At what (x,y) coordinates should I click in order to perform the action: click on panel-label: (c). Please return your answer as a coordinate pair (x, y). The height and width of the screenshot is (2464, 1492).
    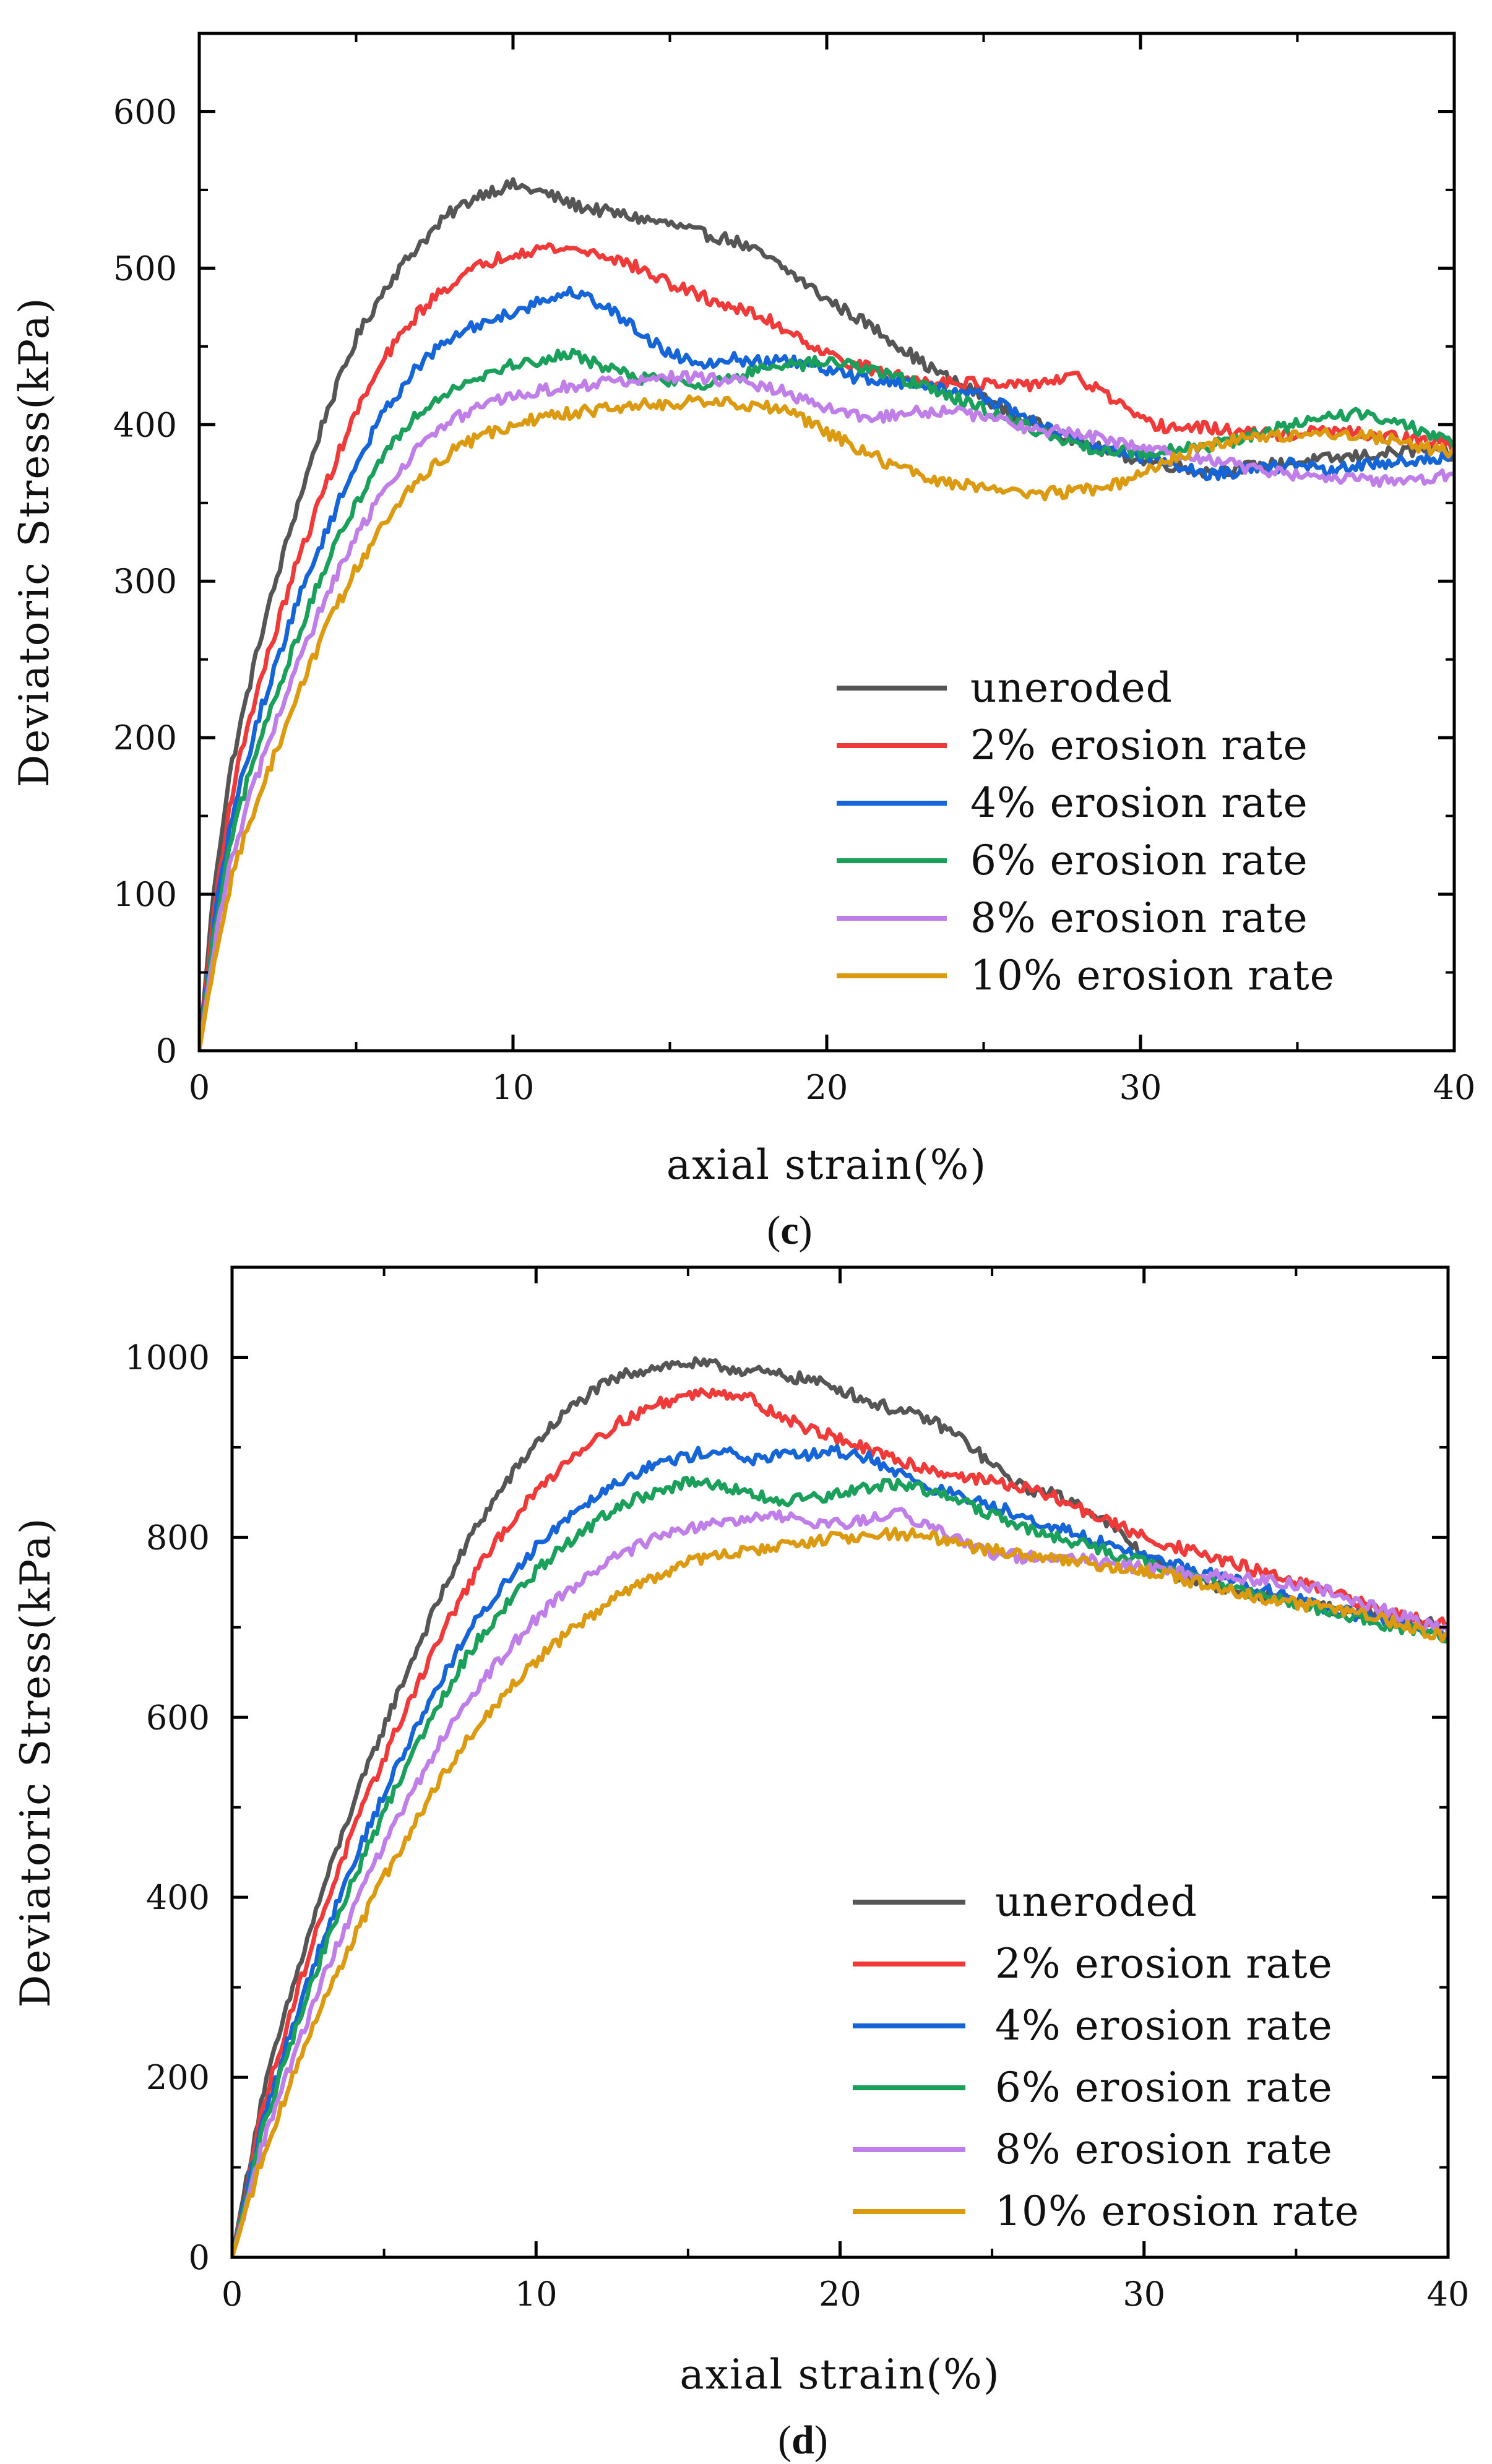
    Looking at the image, I should click on (789, 1230).